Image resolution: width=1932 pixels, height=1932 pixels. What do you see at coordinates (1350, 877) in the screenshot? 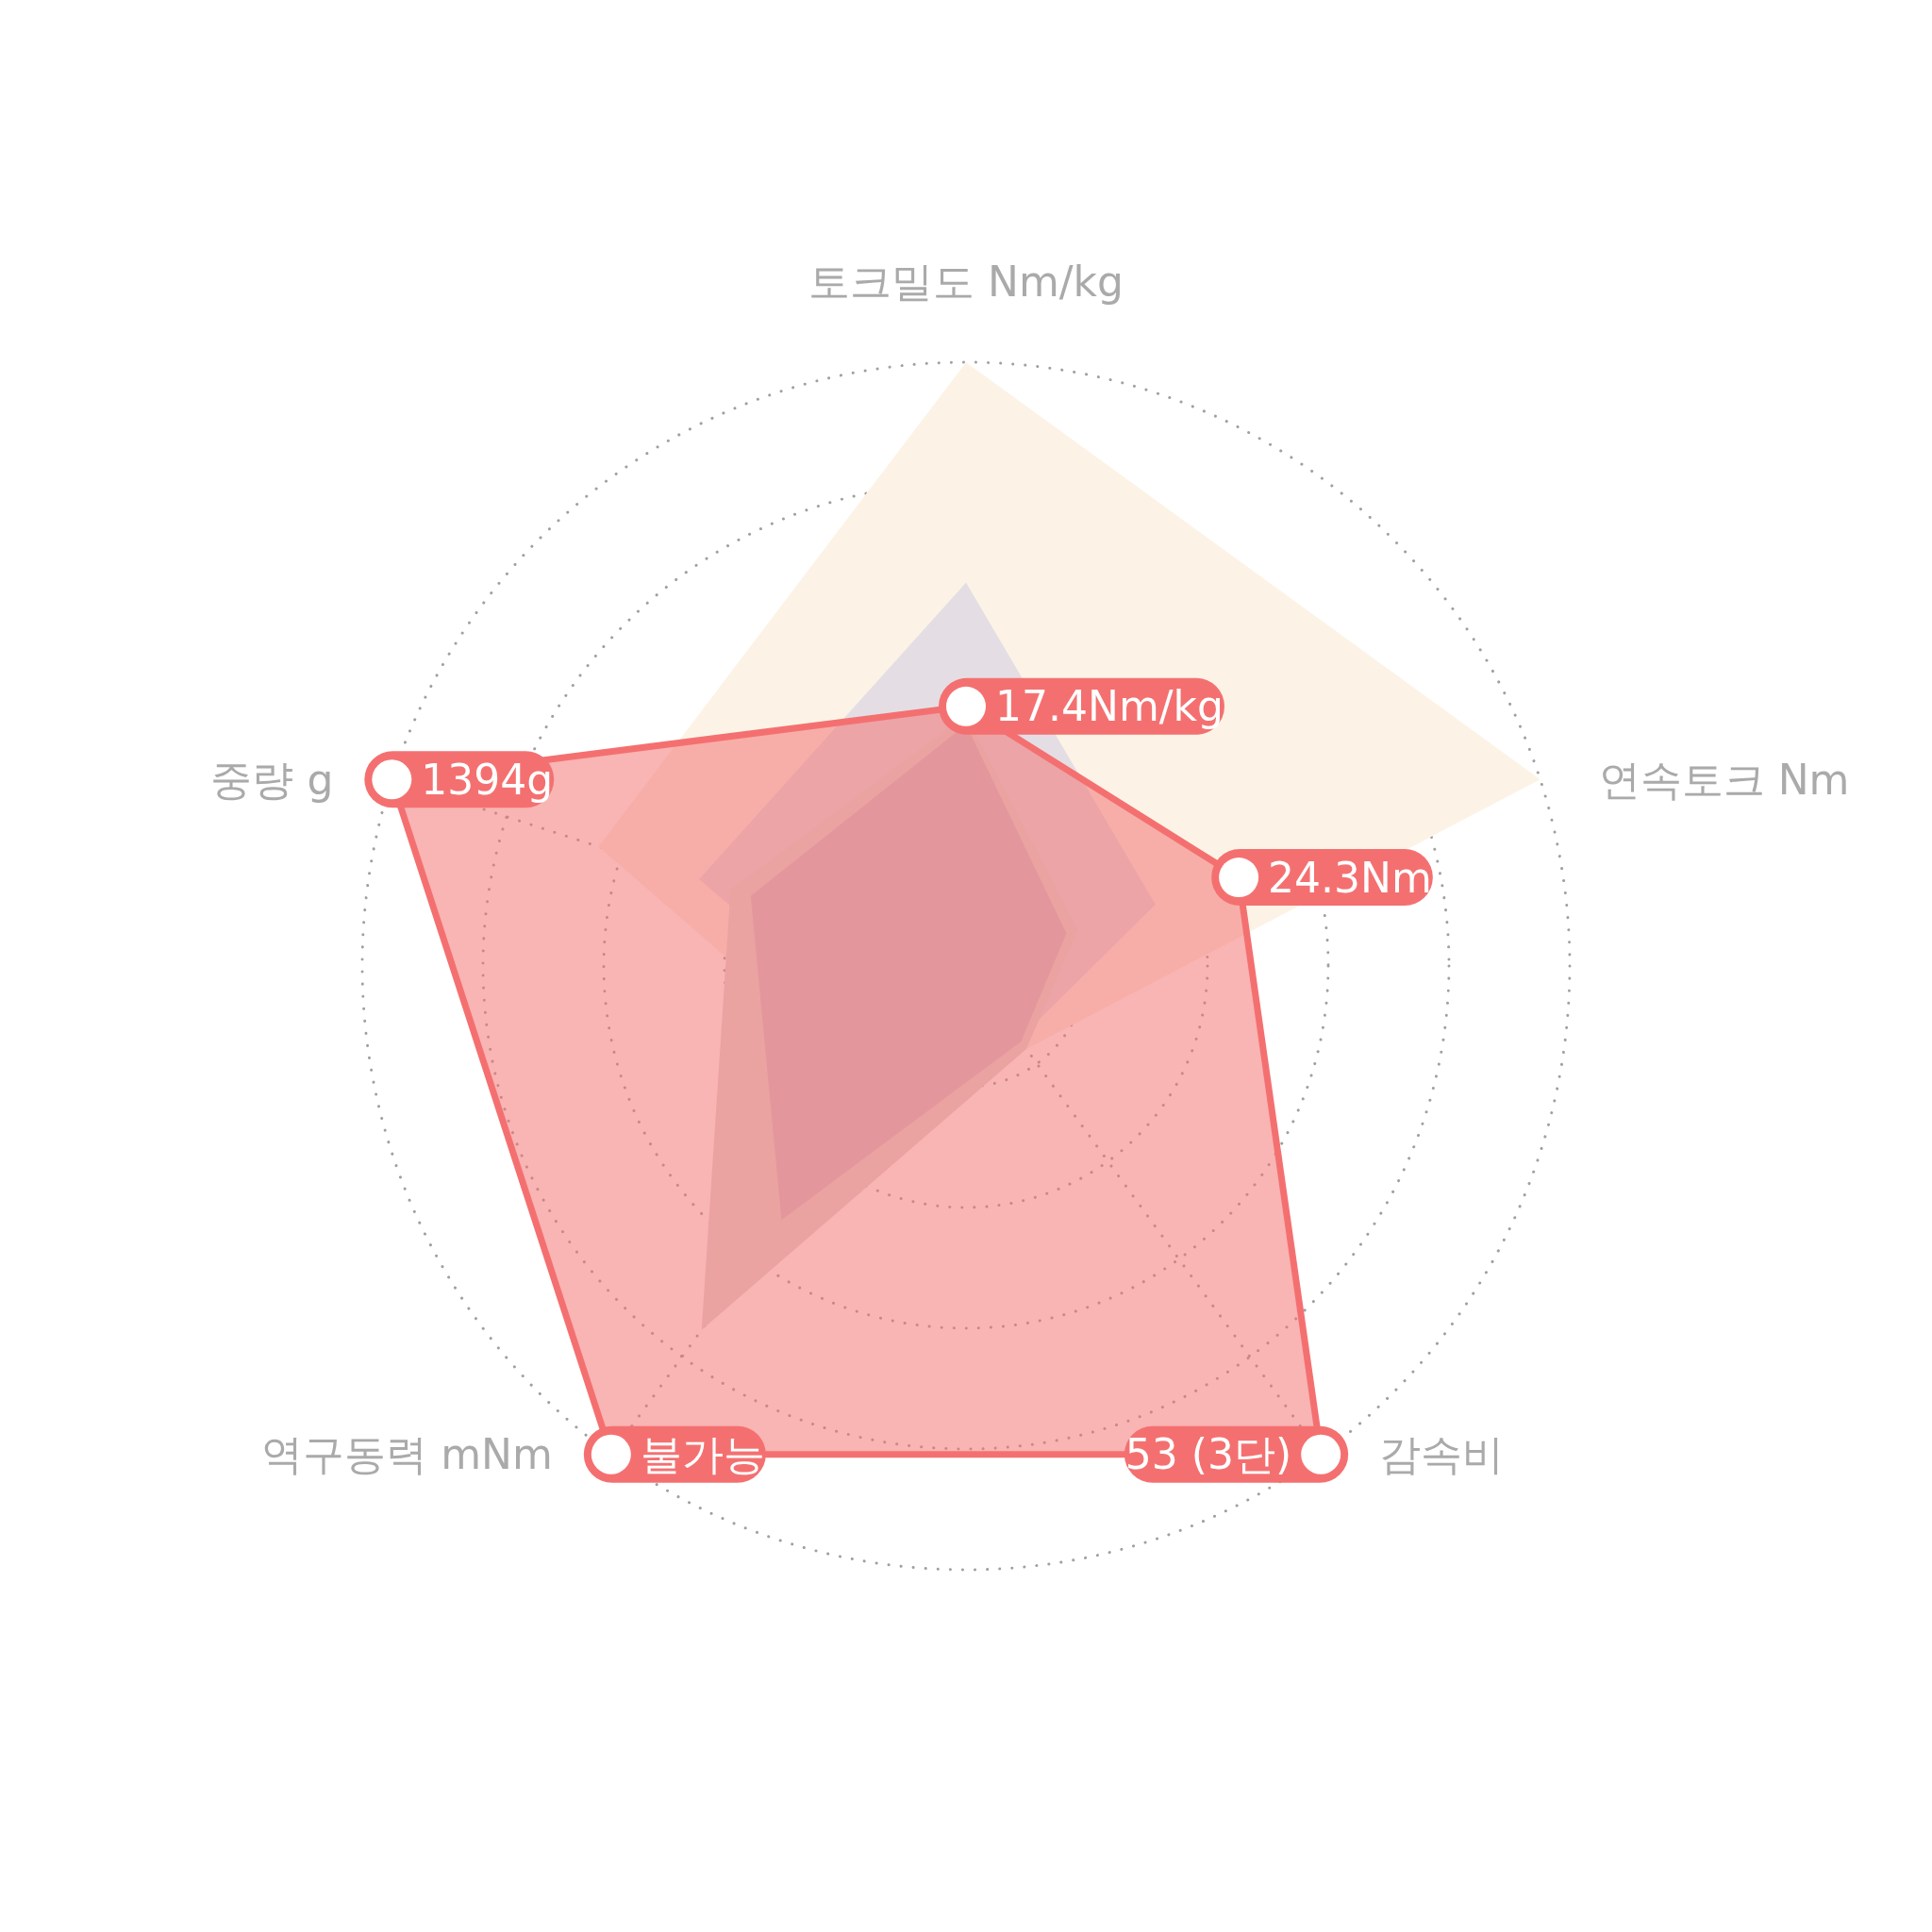
I see `text: 24.3Nm` at bounding box center [1350, 877].